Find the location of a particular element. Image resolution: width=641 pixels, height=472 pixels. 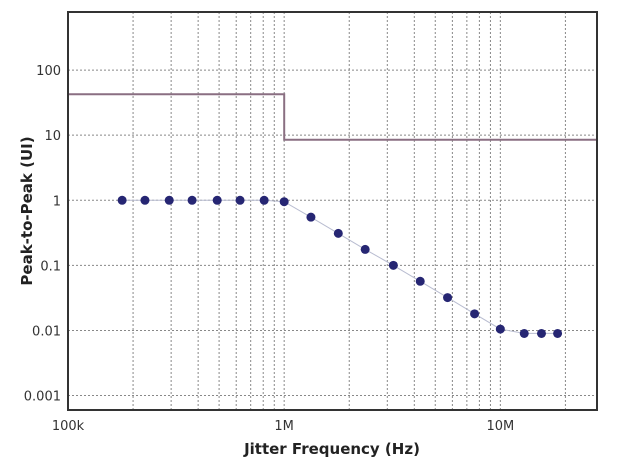

mask-line is located at coordinates (332, 117).